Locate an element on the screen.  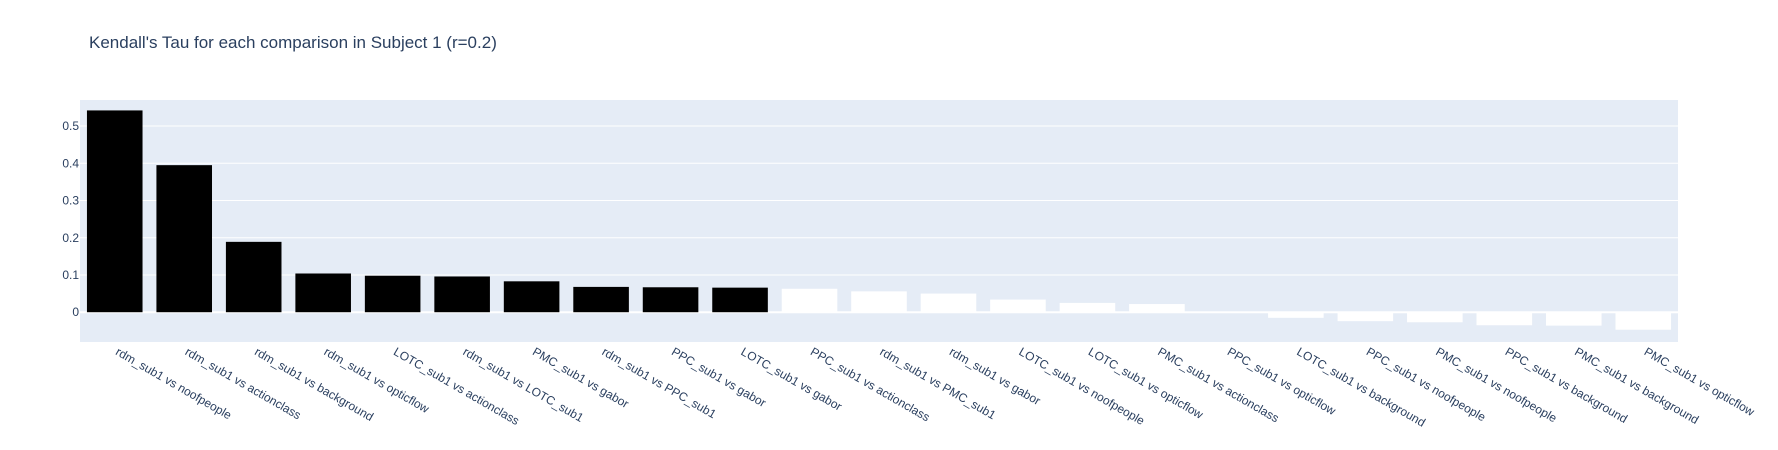
y-axis-ticks: 0 0.1 0.2 0.3 0.4 0.5 is located at coordinates (70, 219).